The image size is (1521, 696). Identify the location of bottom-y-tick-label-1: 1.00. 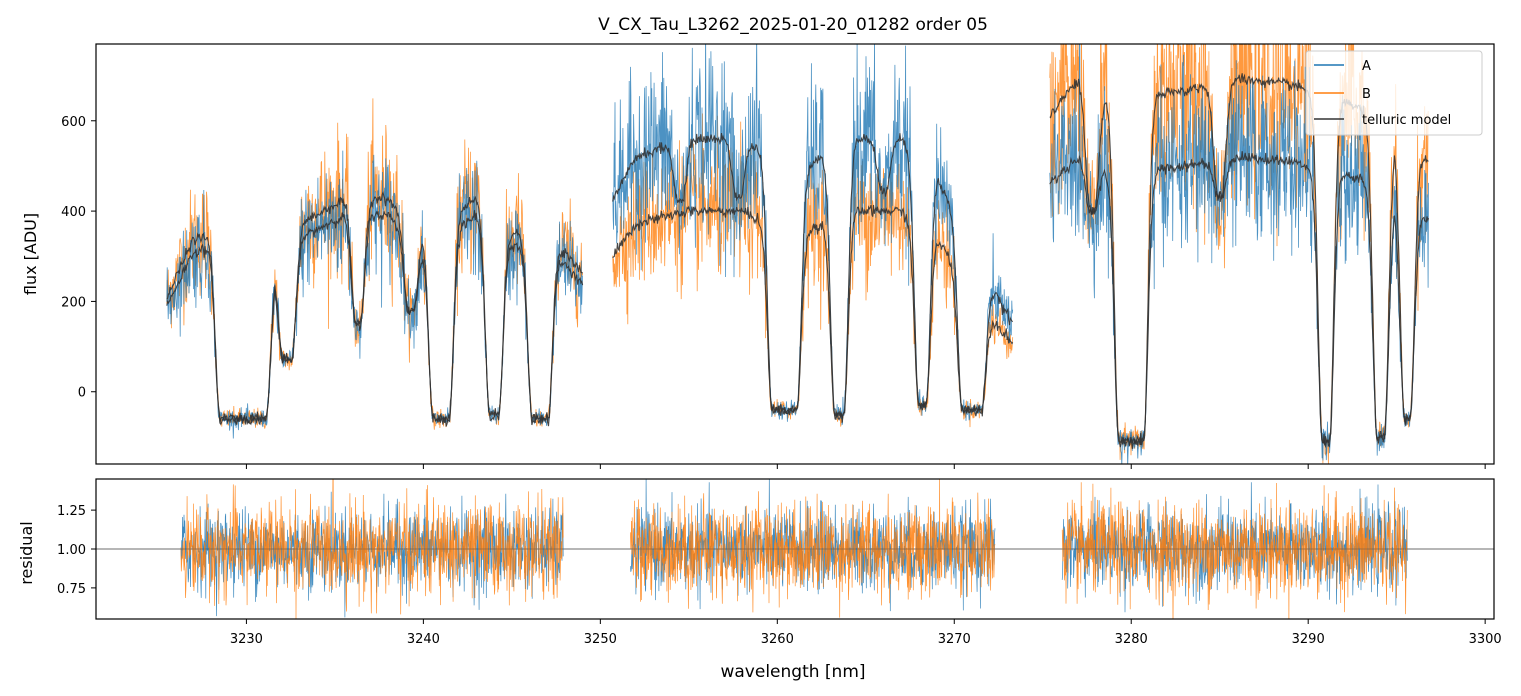
(71, 550).